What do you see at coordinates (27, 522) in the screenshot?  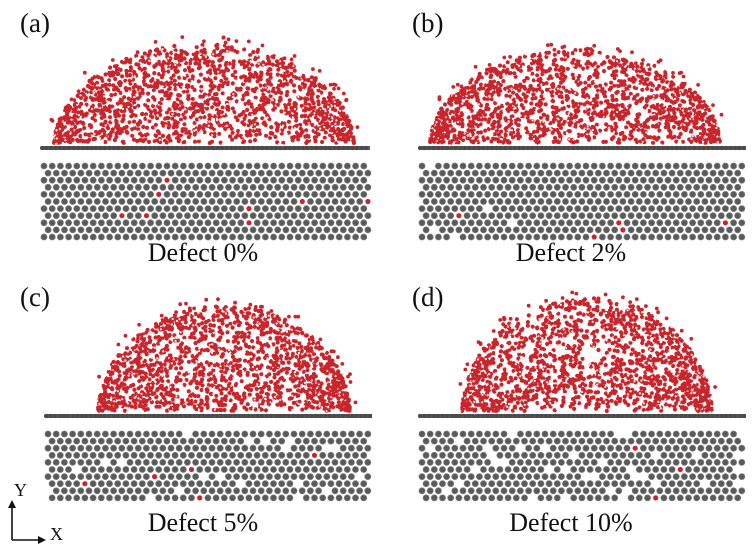 I see `axes-arrows-icon` at bounding box center [27, 522].